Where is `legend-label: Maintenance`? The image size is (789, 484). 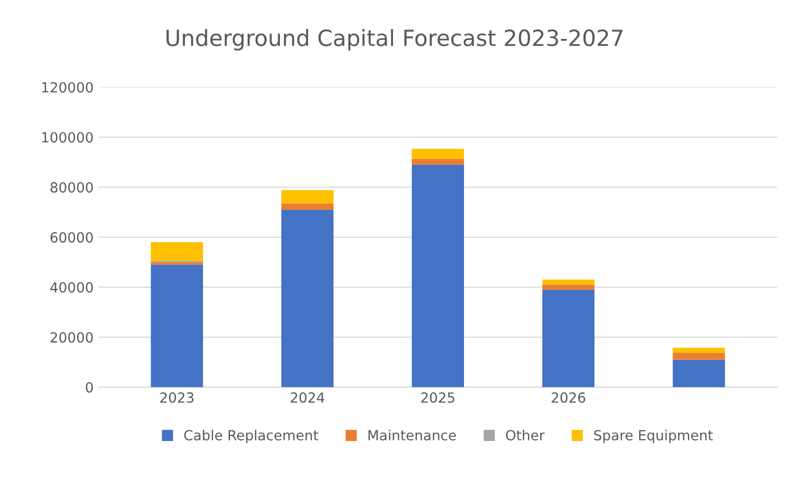 legend-label: Maintenance is located at coordinates (412, 435).